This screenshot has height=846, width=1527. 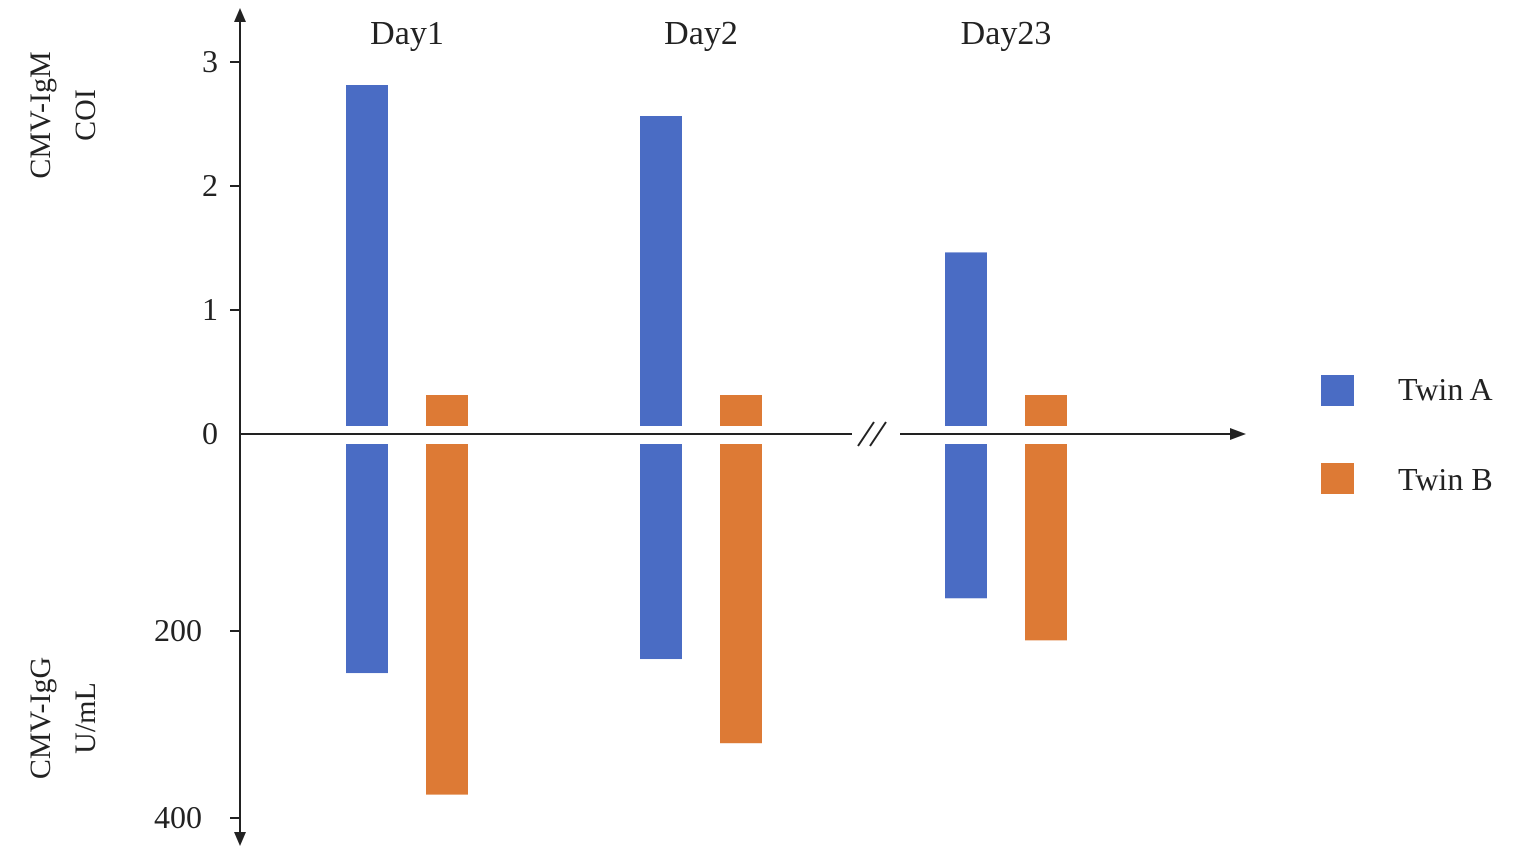 What do you see at coordinates (741, 594) in the screenshot?
I see `bar-igg-twin-b-day2` at bounding box center [741, 594].